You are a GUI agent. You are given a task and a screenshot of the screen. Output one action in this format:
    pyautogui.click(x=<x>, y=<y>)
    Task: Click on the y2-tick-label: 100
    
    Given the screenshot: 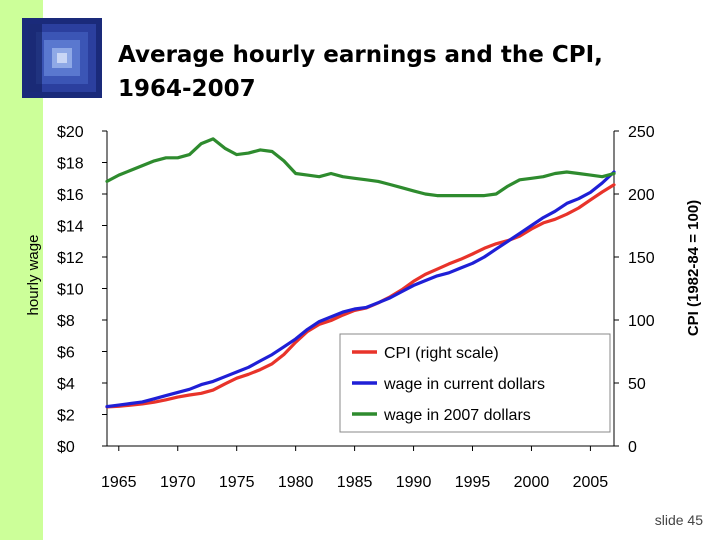 What is the action you would take?
    pyautogui.click(x=641, y=321)
    